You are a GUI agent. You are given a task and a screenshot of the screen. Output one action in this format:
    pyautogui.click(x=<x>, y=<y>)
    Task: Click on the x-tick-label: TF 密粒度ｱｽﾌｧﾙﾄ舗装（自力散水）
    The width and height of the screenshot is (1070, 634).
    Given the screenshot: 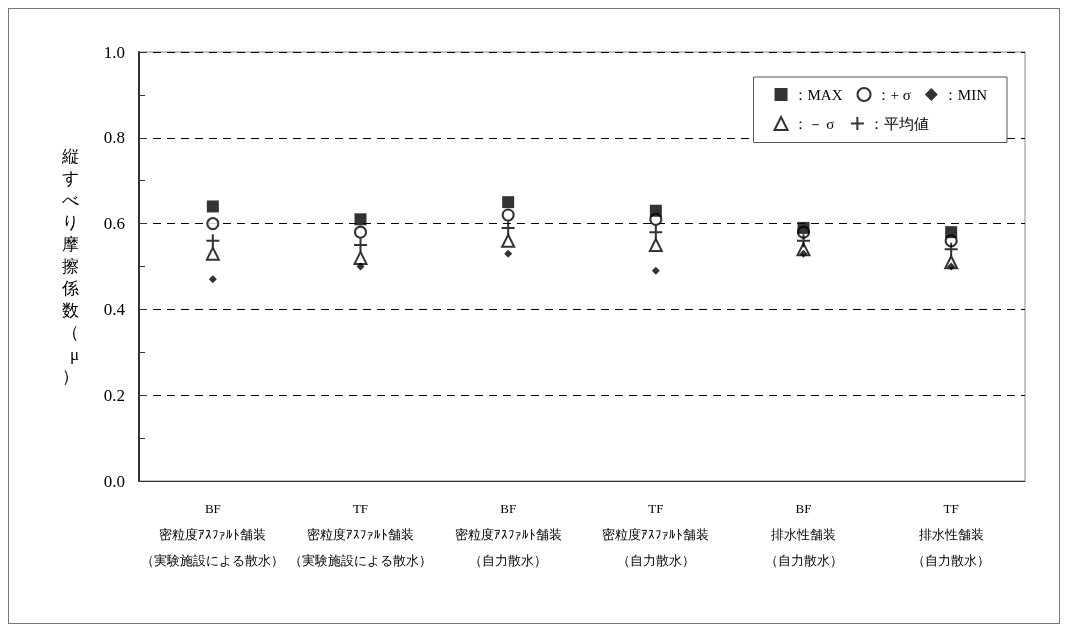 What is the action you would take?
    pyautogui.click(x=656, y=534)
    